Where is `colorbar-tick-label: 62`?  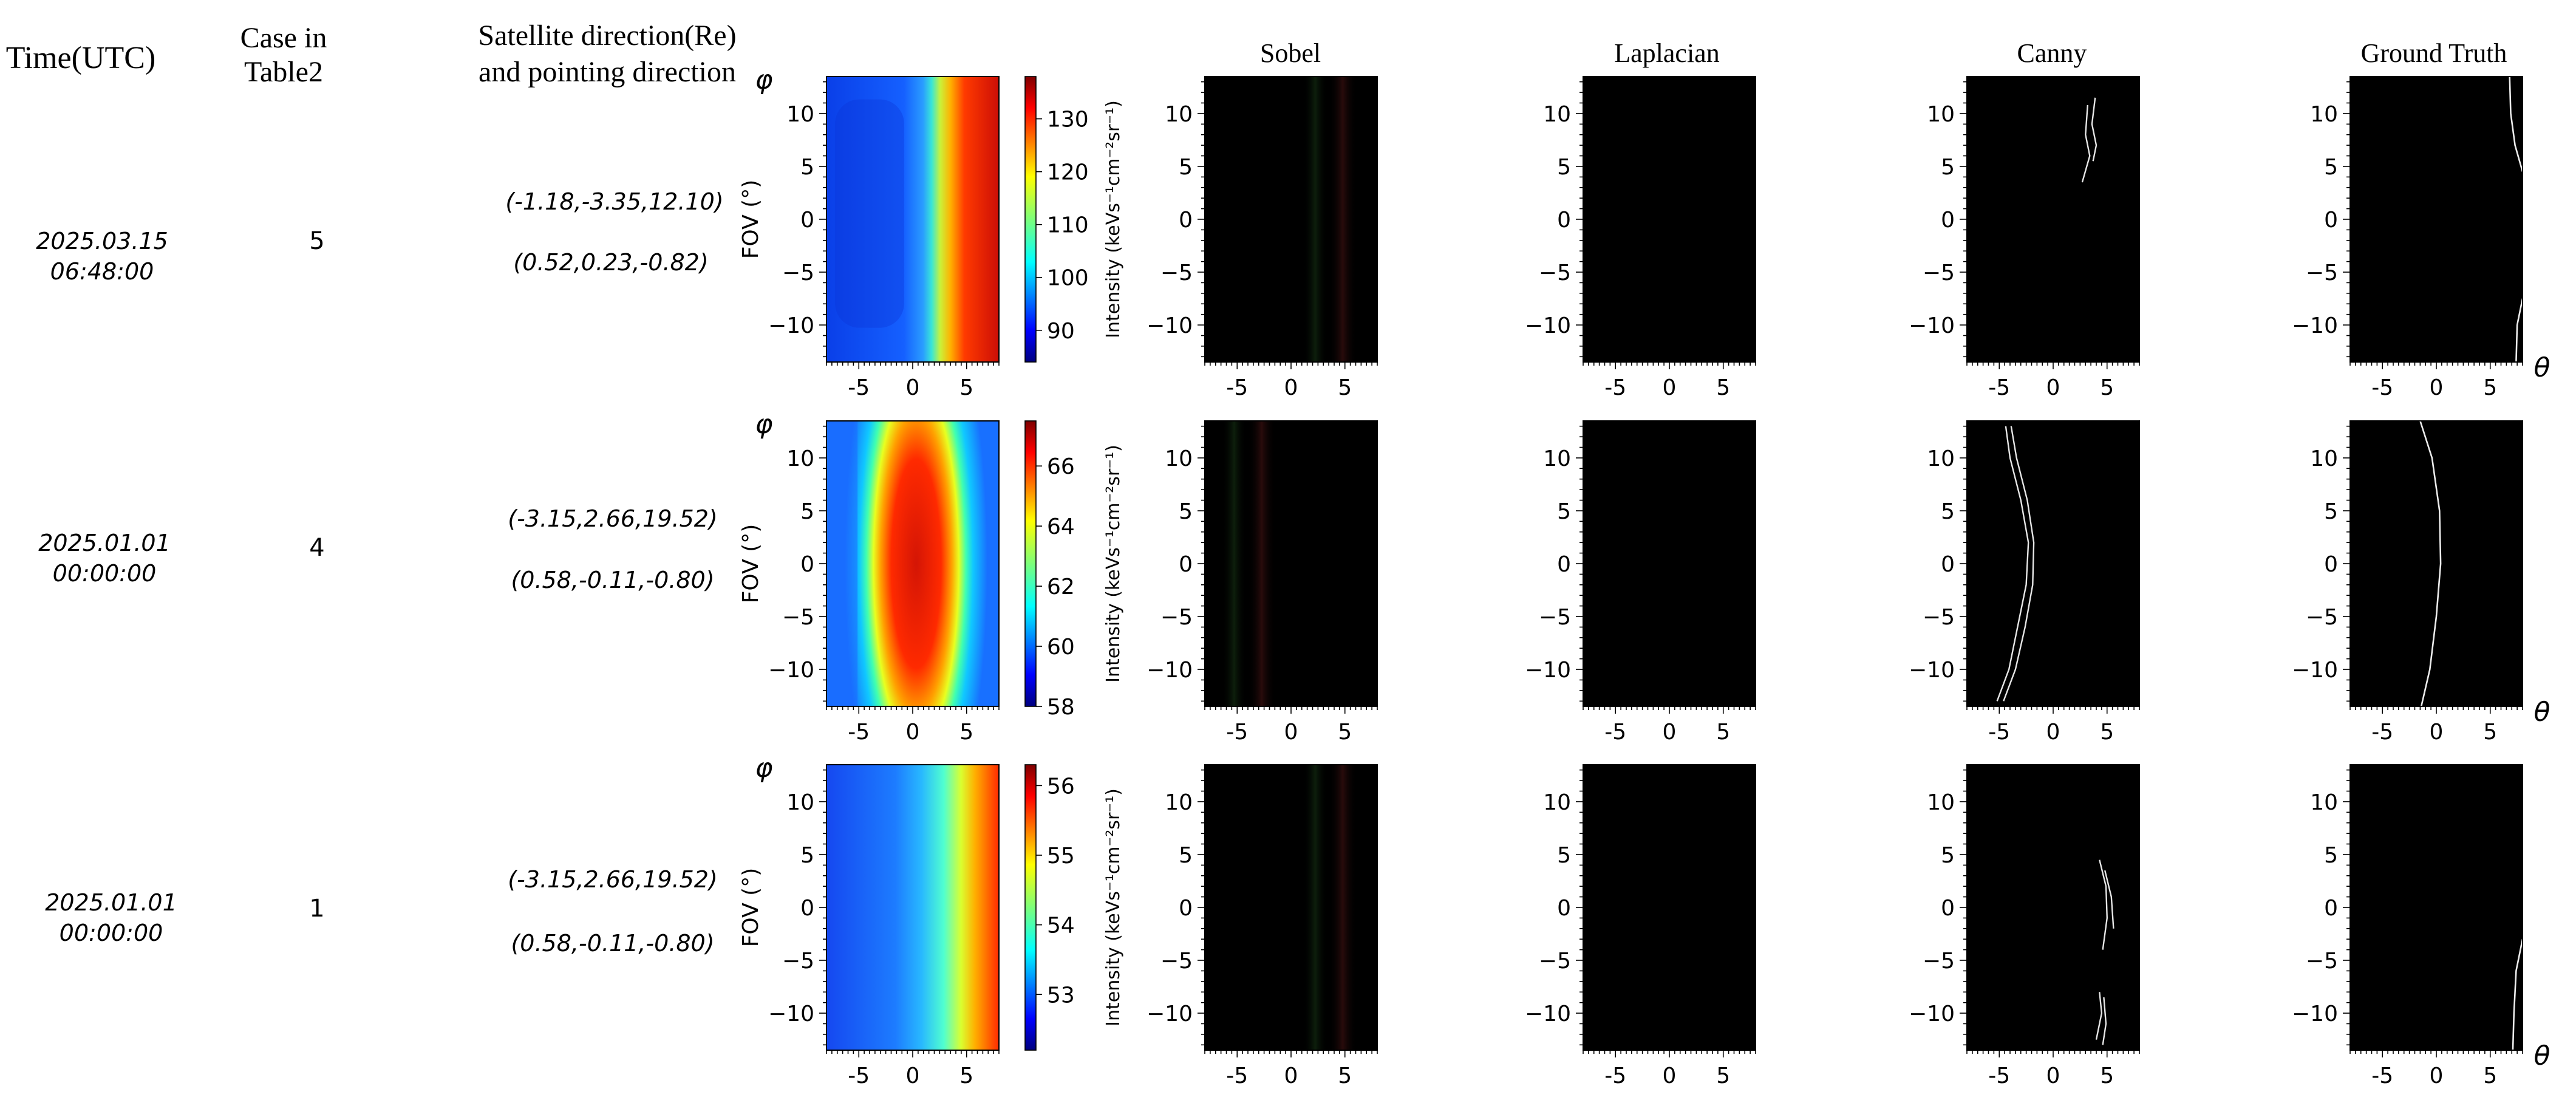
colorbar-tick-label: 62 is located at coordinates (1061, 587).